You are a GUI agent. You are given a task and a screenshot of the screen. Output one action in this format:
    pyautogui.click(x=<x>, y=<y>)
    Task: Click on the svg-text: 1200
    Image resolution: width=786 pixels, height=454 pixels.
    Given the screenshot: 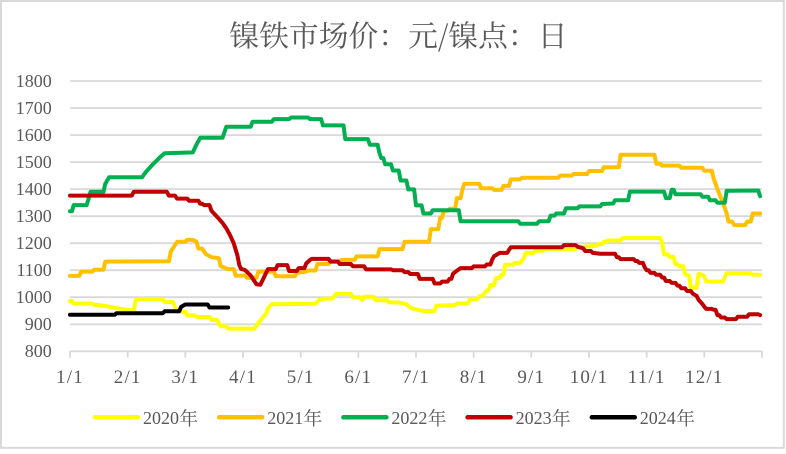 What is the action you would take?
    pyautogui.click(x=34, y=243)
    